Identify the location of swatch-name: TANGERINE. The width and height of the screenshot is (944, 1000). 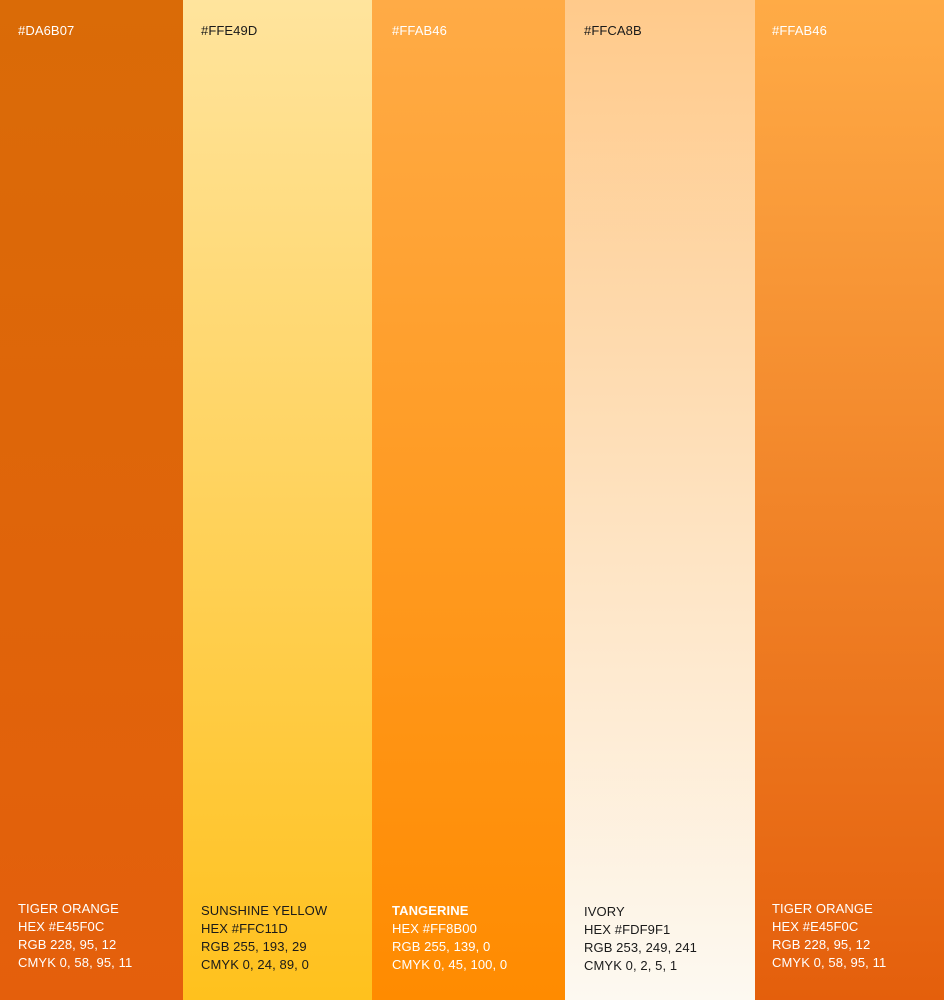
(430, 910).